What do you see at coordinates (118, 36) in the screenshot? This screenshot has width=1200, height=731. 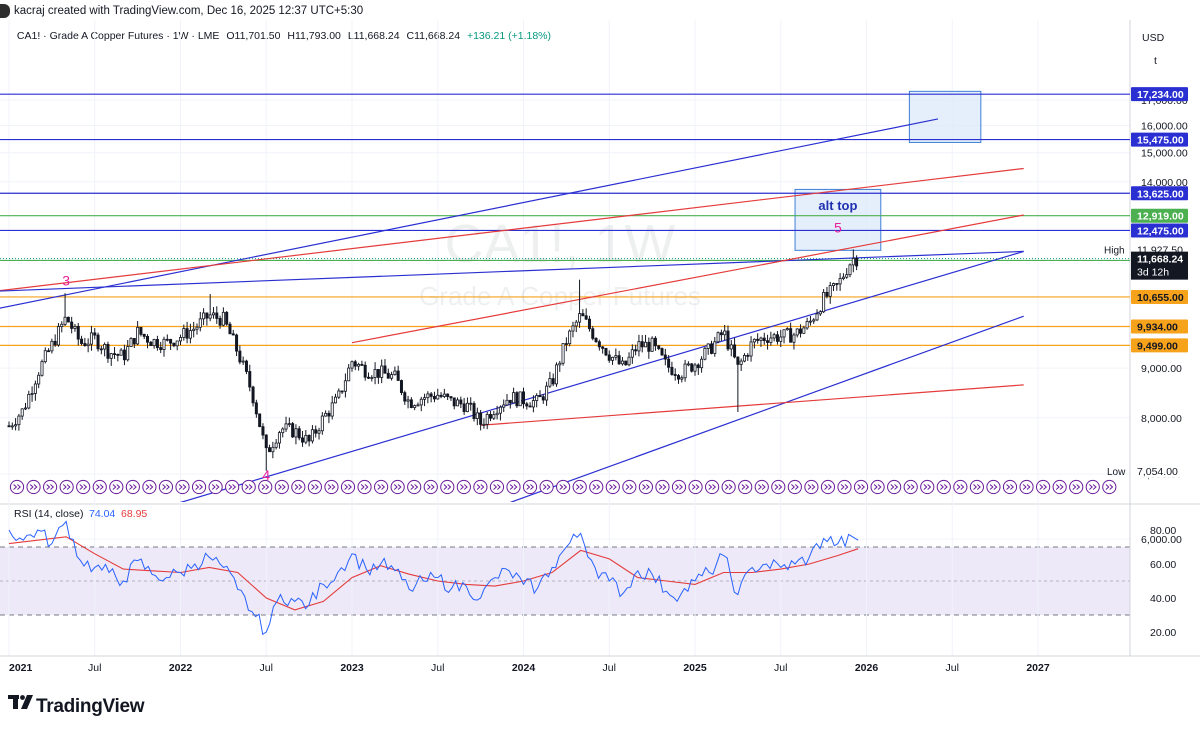 I see `legend-symbol: CA1! · Grade A Copper Futures · 1W · LME` at bounding box center [118, 36].